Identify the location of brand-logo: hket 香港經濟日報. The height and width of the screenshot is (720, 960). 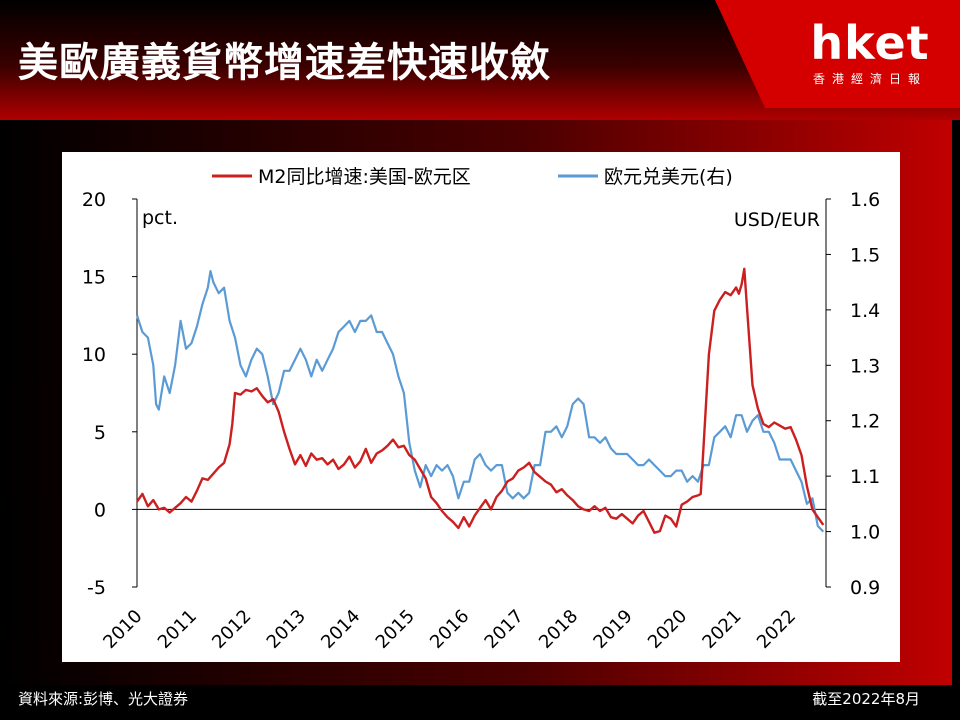
(870, 52).